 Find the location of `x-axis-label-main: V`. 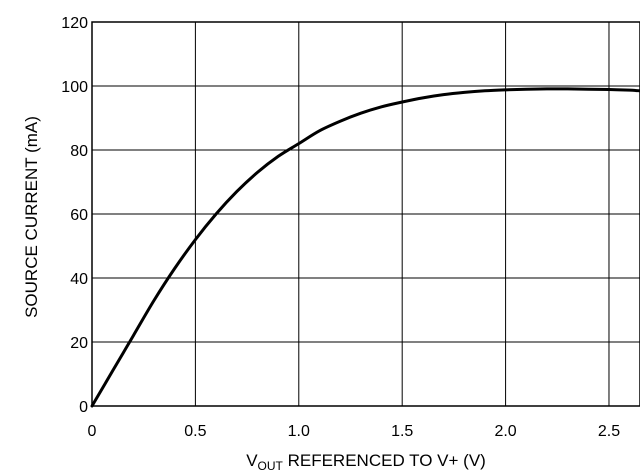

x-axis-label-main: V is located at coordinates (252, 460).